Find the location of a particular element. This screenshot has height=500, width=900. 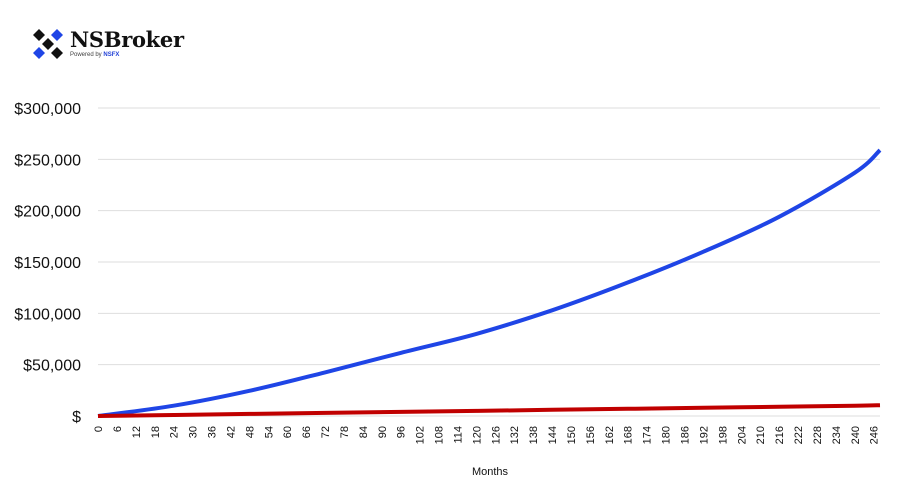

x-tick-label: 0 is located at coordinates (99, 429).